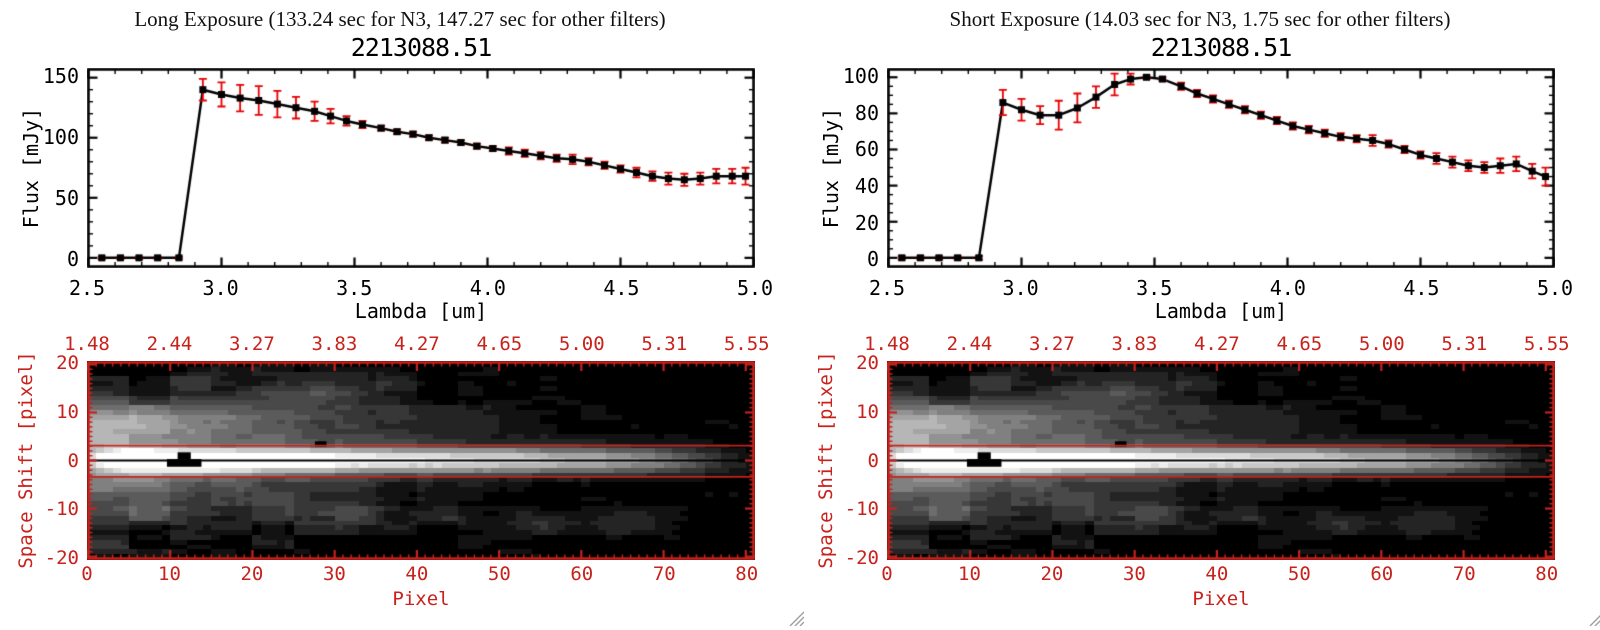 Image resolution: width=1600 pixels, height=630 pixels. Describe the element at coordinates (60, 76) in the screenshot. I see `tick-label: 150` at that location.